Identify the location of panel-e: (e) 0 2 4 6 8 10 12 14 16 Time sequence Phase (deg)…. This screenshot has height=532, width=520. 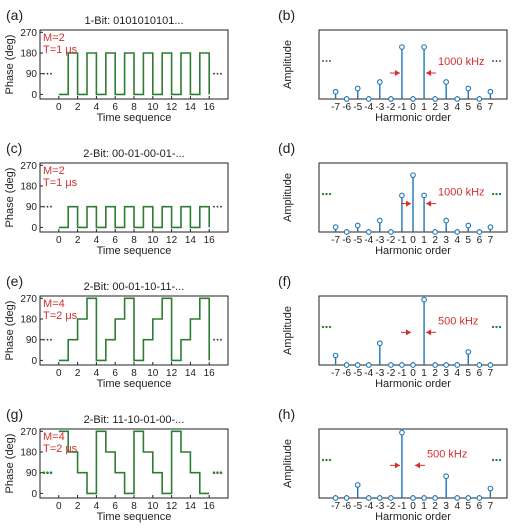
(116, 331).